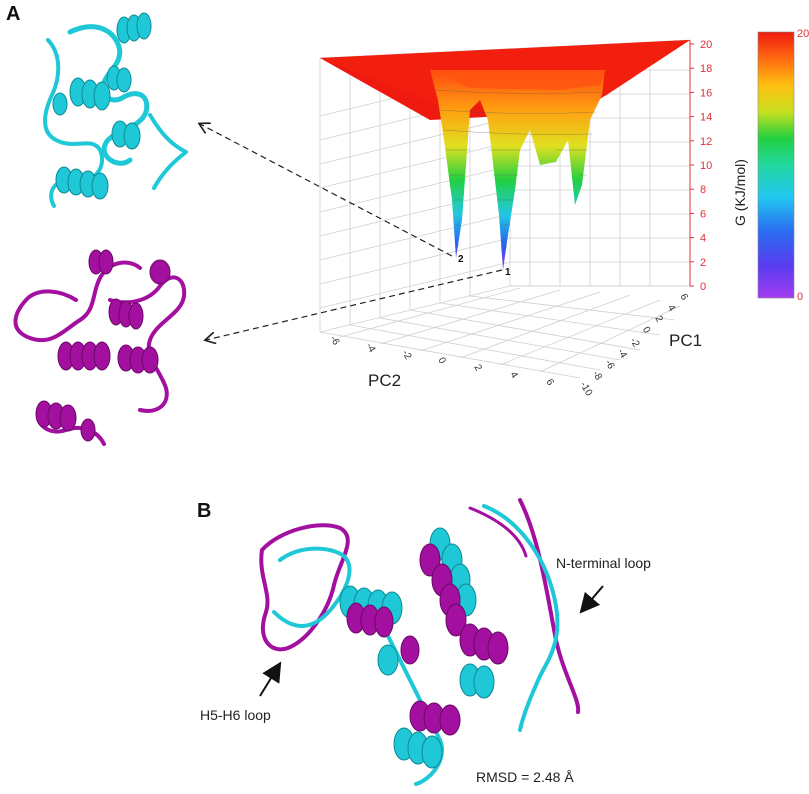 The image size is (809, 794). What do you see at coordinates (513, 375) in the screenshot?
I see `pc2-tick-label: 4` at bounding box center [513, 375].